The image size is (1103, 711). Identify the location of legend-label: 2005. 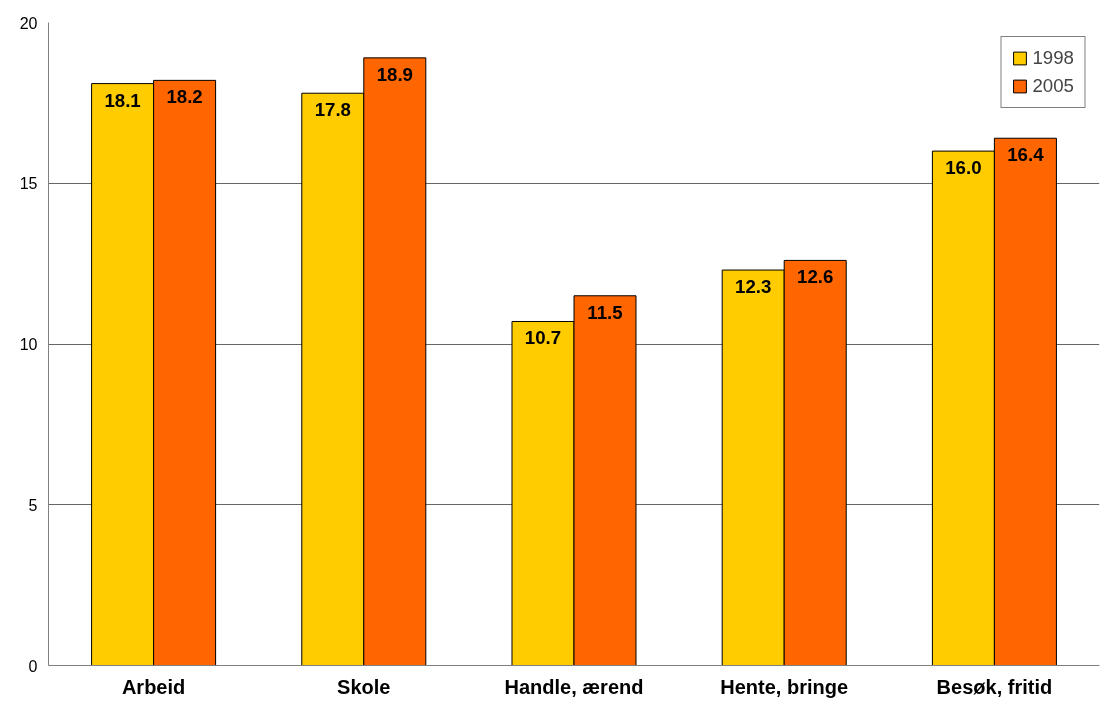
(1053, 86).